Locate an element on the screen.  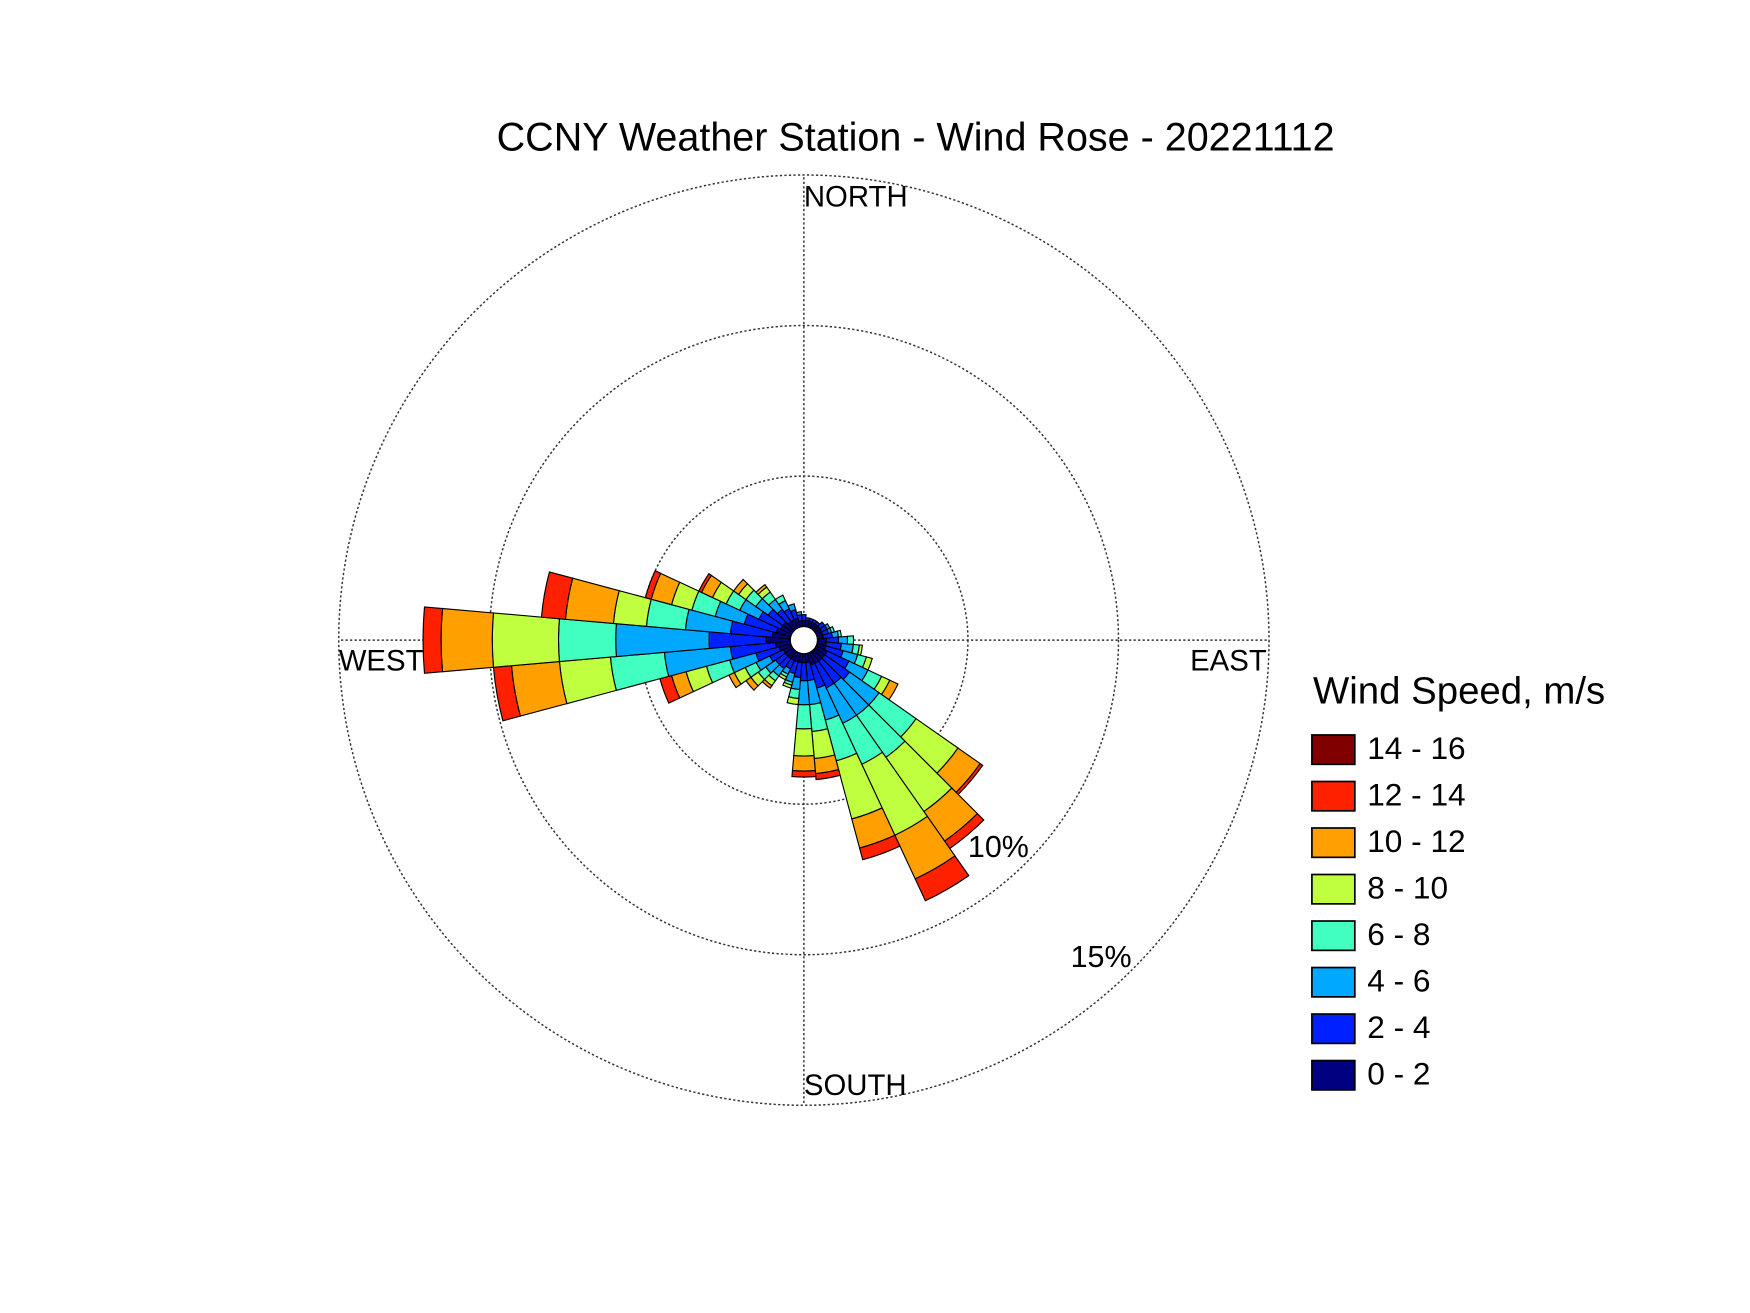
legend-label: 6 - 8 is located at coordinates (1398, 934).